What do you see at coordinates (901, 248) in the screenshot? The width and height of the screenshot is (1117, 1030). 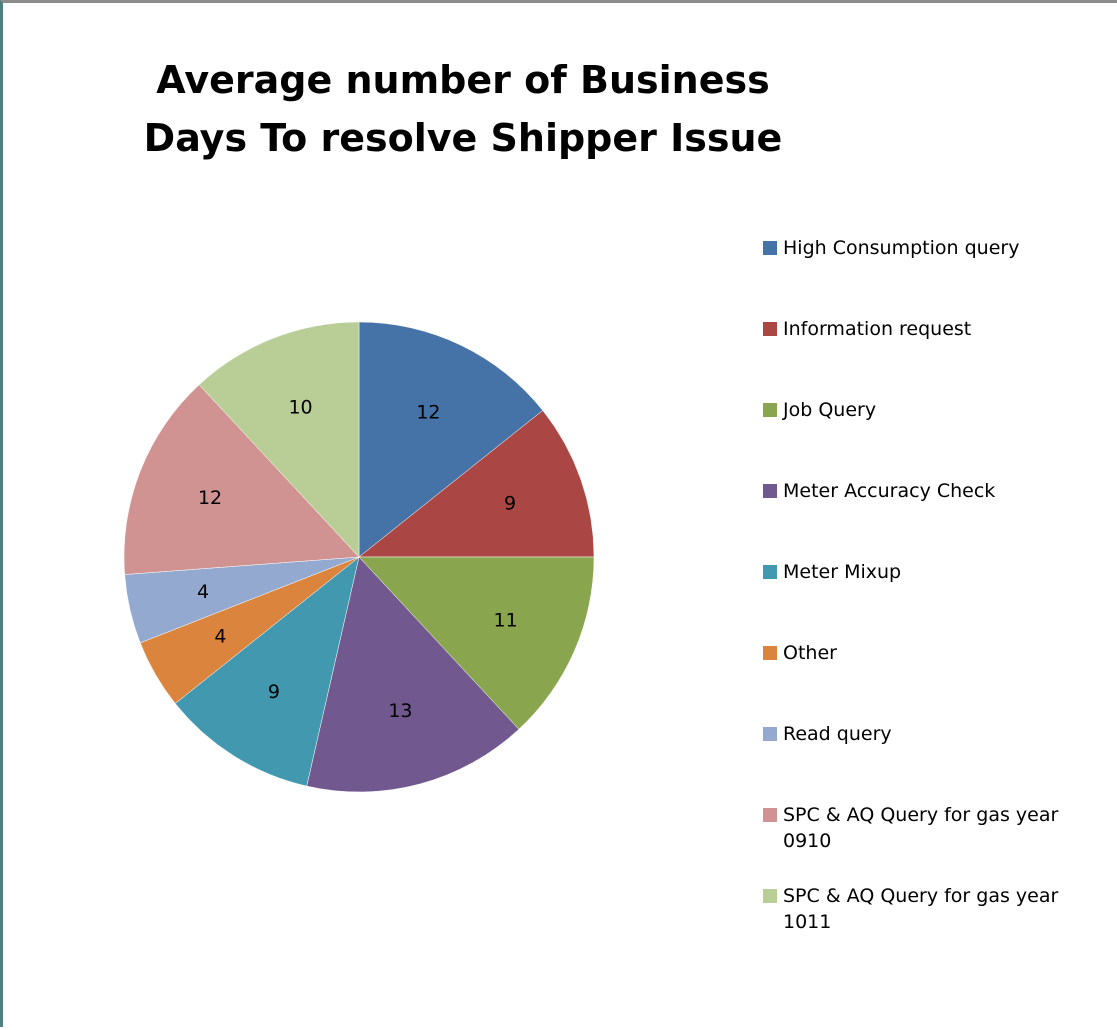 I see `legend-label: High Consumption query` at bounding box center [901, 248].